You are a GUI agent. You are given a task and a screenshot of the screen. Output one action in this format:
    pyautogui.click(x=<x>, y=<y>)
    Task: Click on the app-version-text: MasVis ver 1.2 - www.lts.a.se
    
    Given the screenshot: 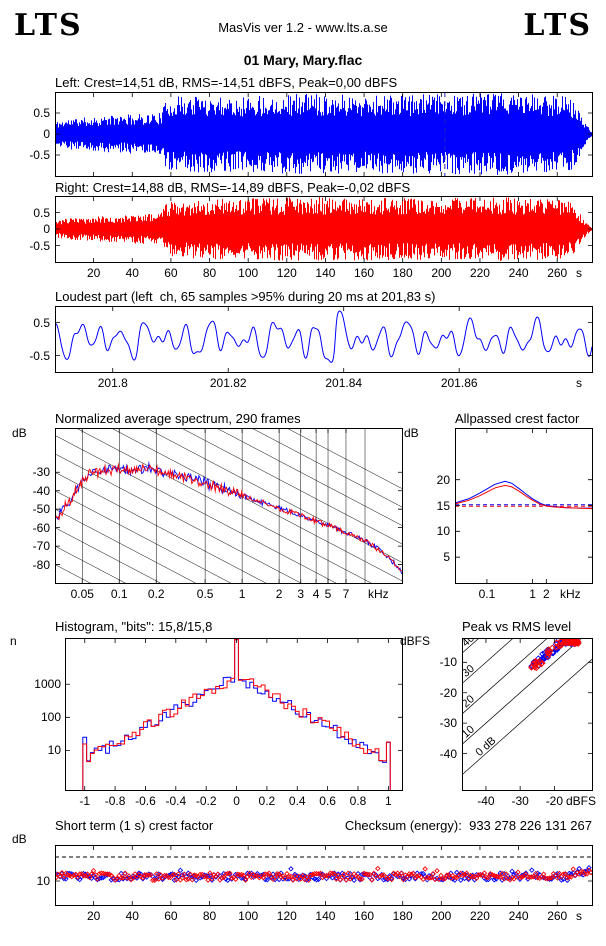 What is the action you would take?
    pyautogui.click(x=303, y=27)
    